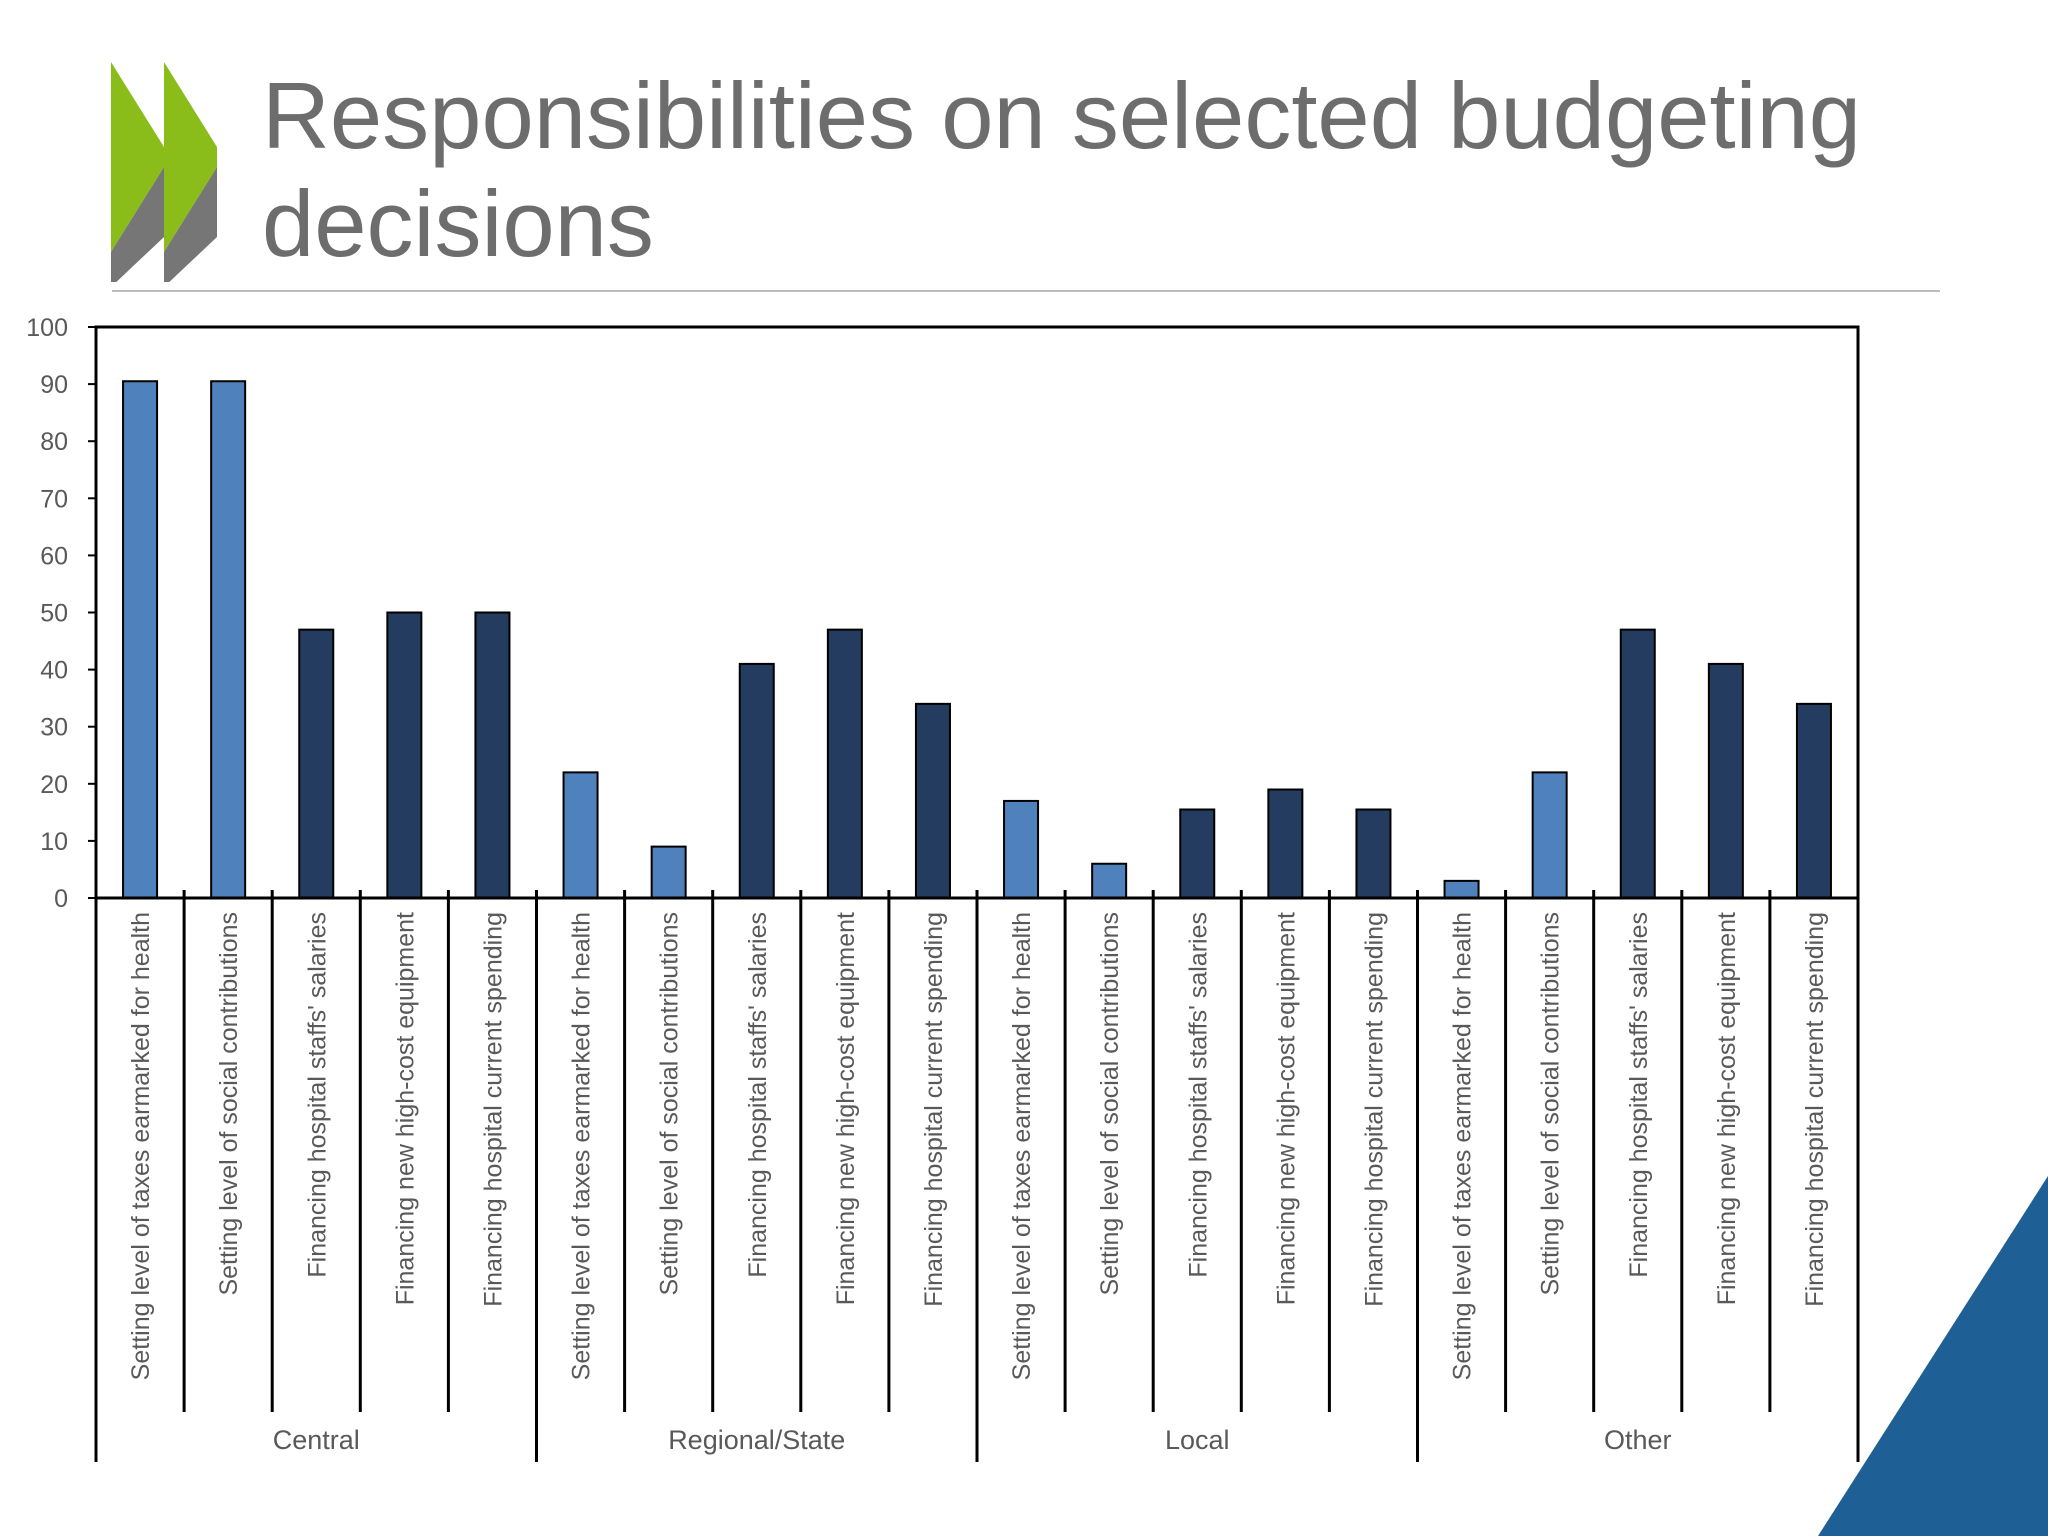  I want to click on y-tick-label: 100, so click(47, 328).